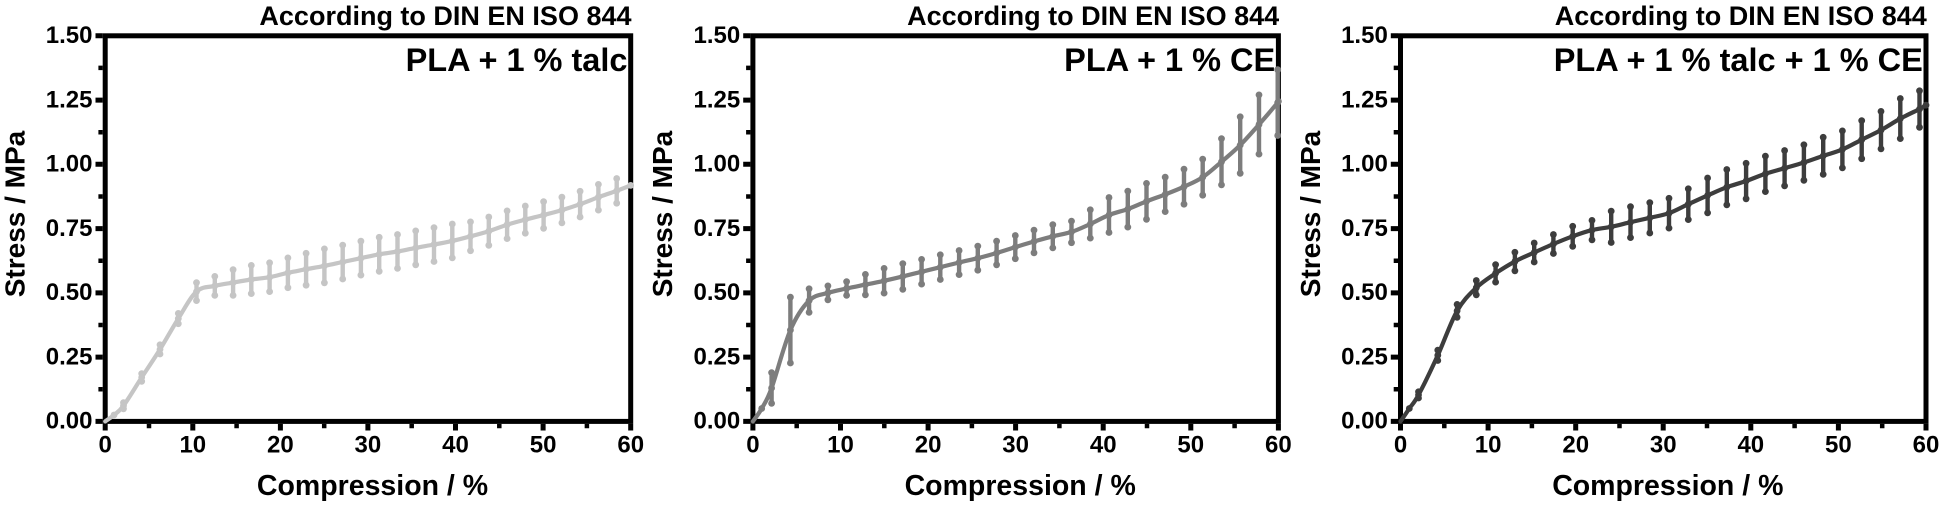 The image size is (1943, 507). I want to click on svg-text: PLA + 1 % CE, so click(1169, 60).